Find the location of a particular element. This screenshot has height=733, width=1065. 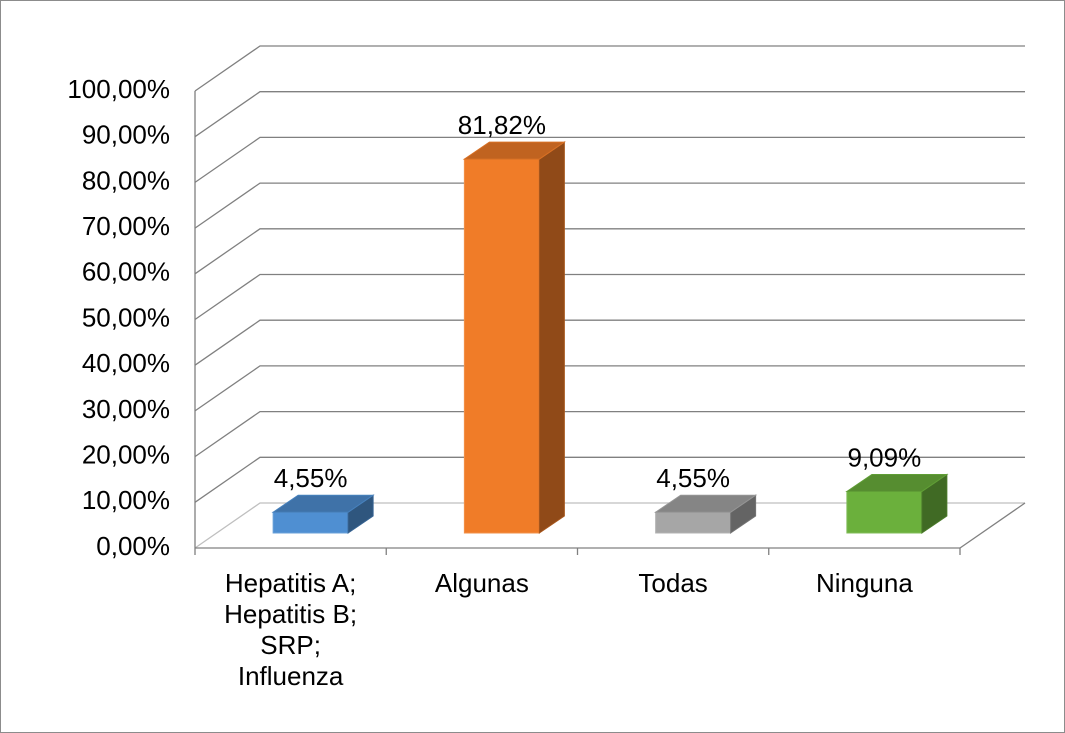

data-label: 81,82% is located at coordinates (502, 125).